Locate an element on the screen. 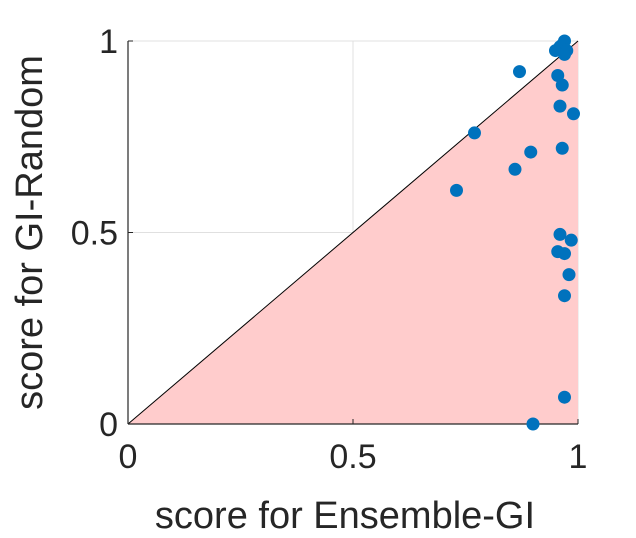 The height and width of the screenshot is (538, 636). y-tick-label: 1 is located at coordinates (108, 42).